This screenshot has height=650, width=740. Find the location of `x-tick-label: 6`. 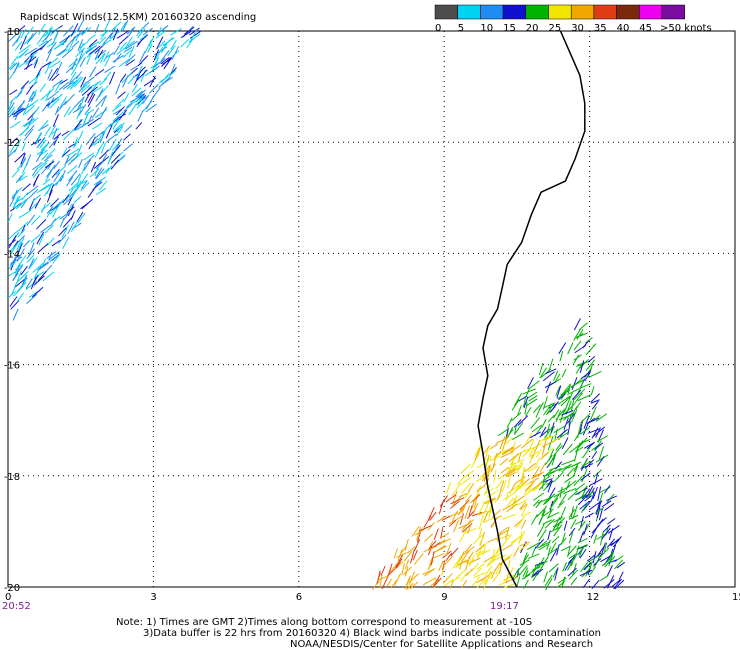

x-tick-label: 6 is located at coordinates (299, 597).